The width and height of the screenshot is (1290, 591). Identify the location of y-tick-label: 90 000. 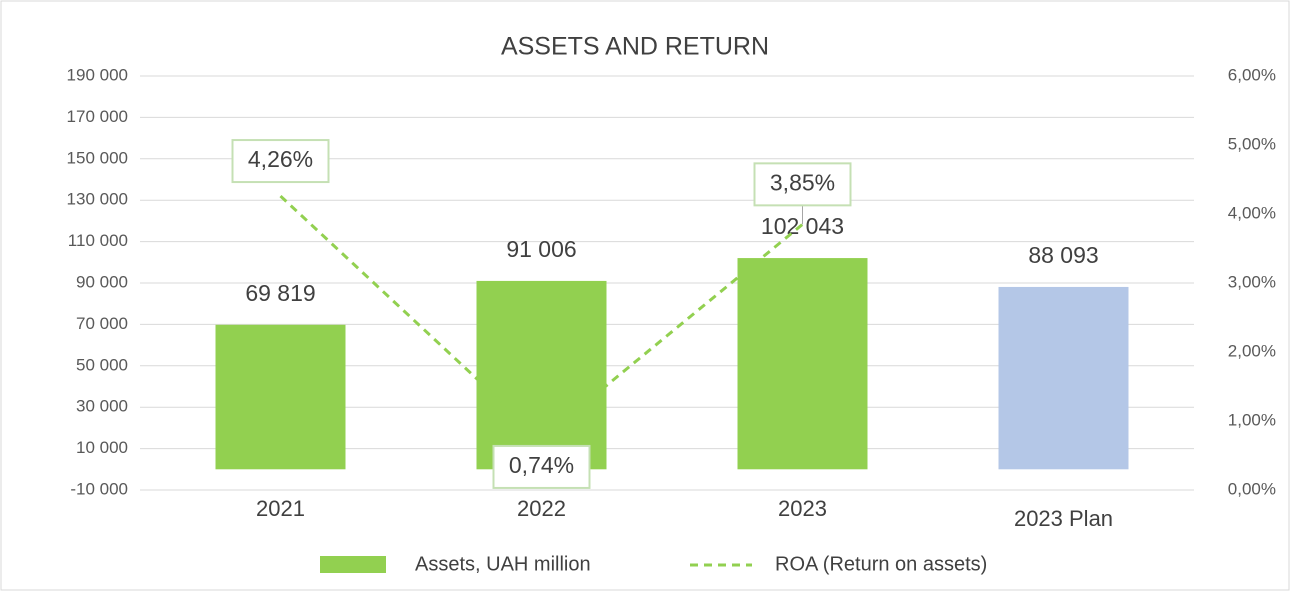
(102, 281).